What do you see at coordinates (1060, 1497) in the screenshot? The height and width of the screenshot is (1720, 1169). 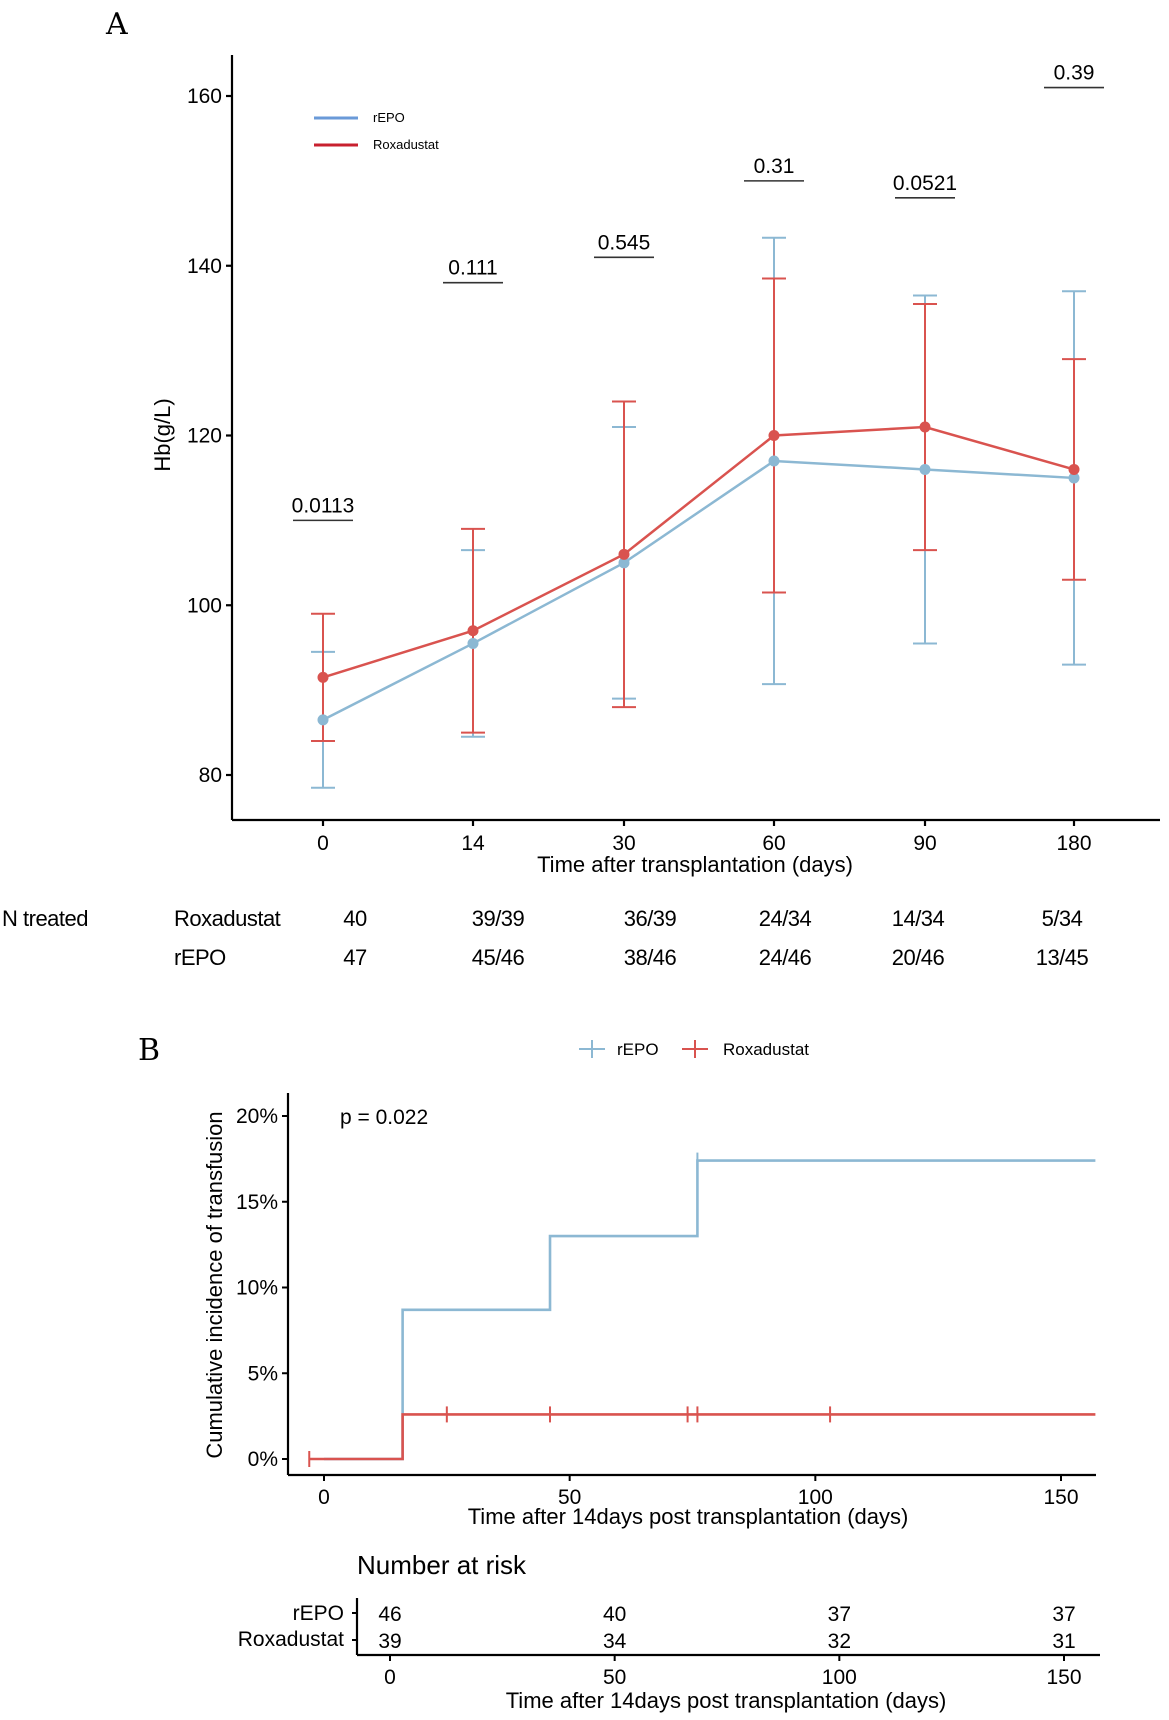 I see `x-tick-label: 150` at bounding box center [1060, 1497].